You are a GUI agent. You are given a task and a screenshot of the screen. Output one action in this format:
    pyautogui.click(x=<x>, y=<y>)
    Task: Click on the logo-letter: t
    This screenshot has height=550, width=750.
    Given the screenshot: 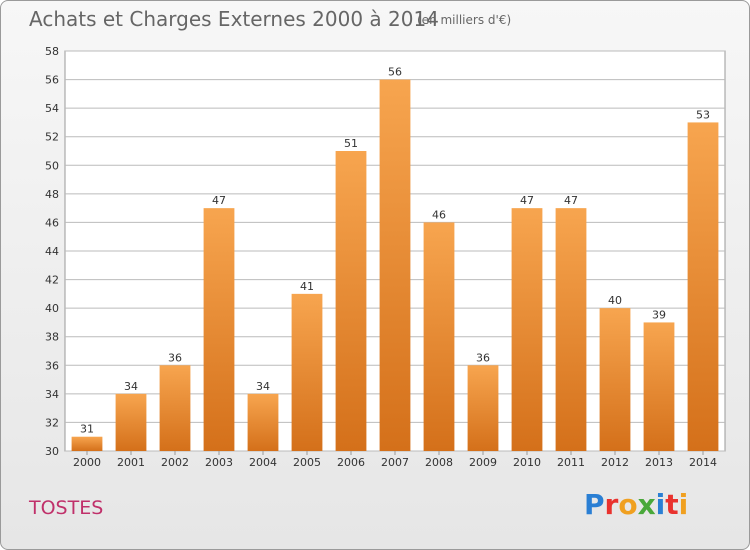 What is the action you would take?
    pyautogui.click(x=672, y=504)
    